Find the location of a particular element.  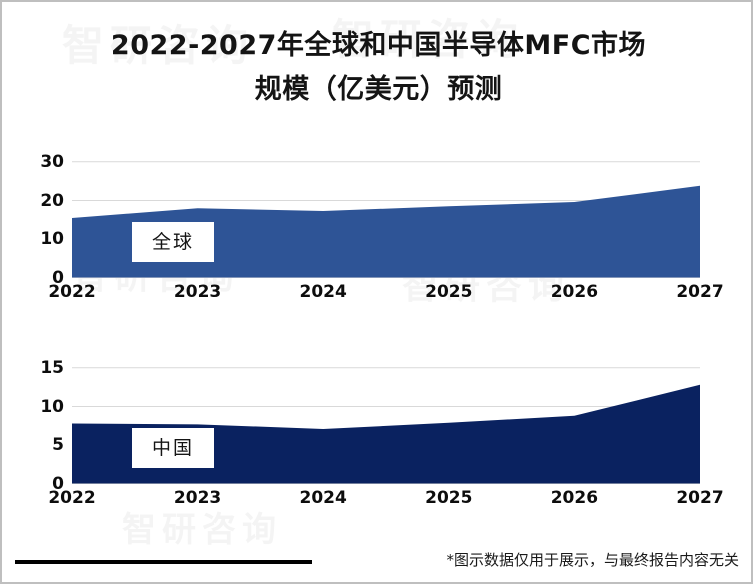

chart-title: 2022-2027年全球和中国半导体MFC市场 规模（亿美元）预测 is located at coordinates (376, 68).